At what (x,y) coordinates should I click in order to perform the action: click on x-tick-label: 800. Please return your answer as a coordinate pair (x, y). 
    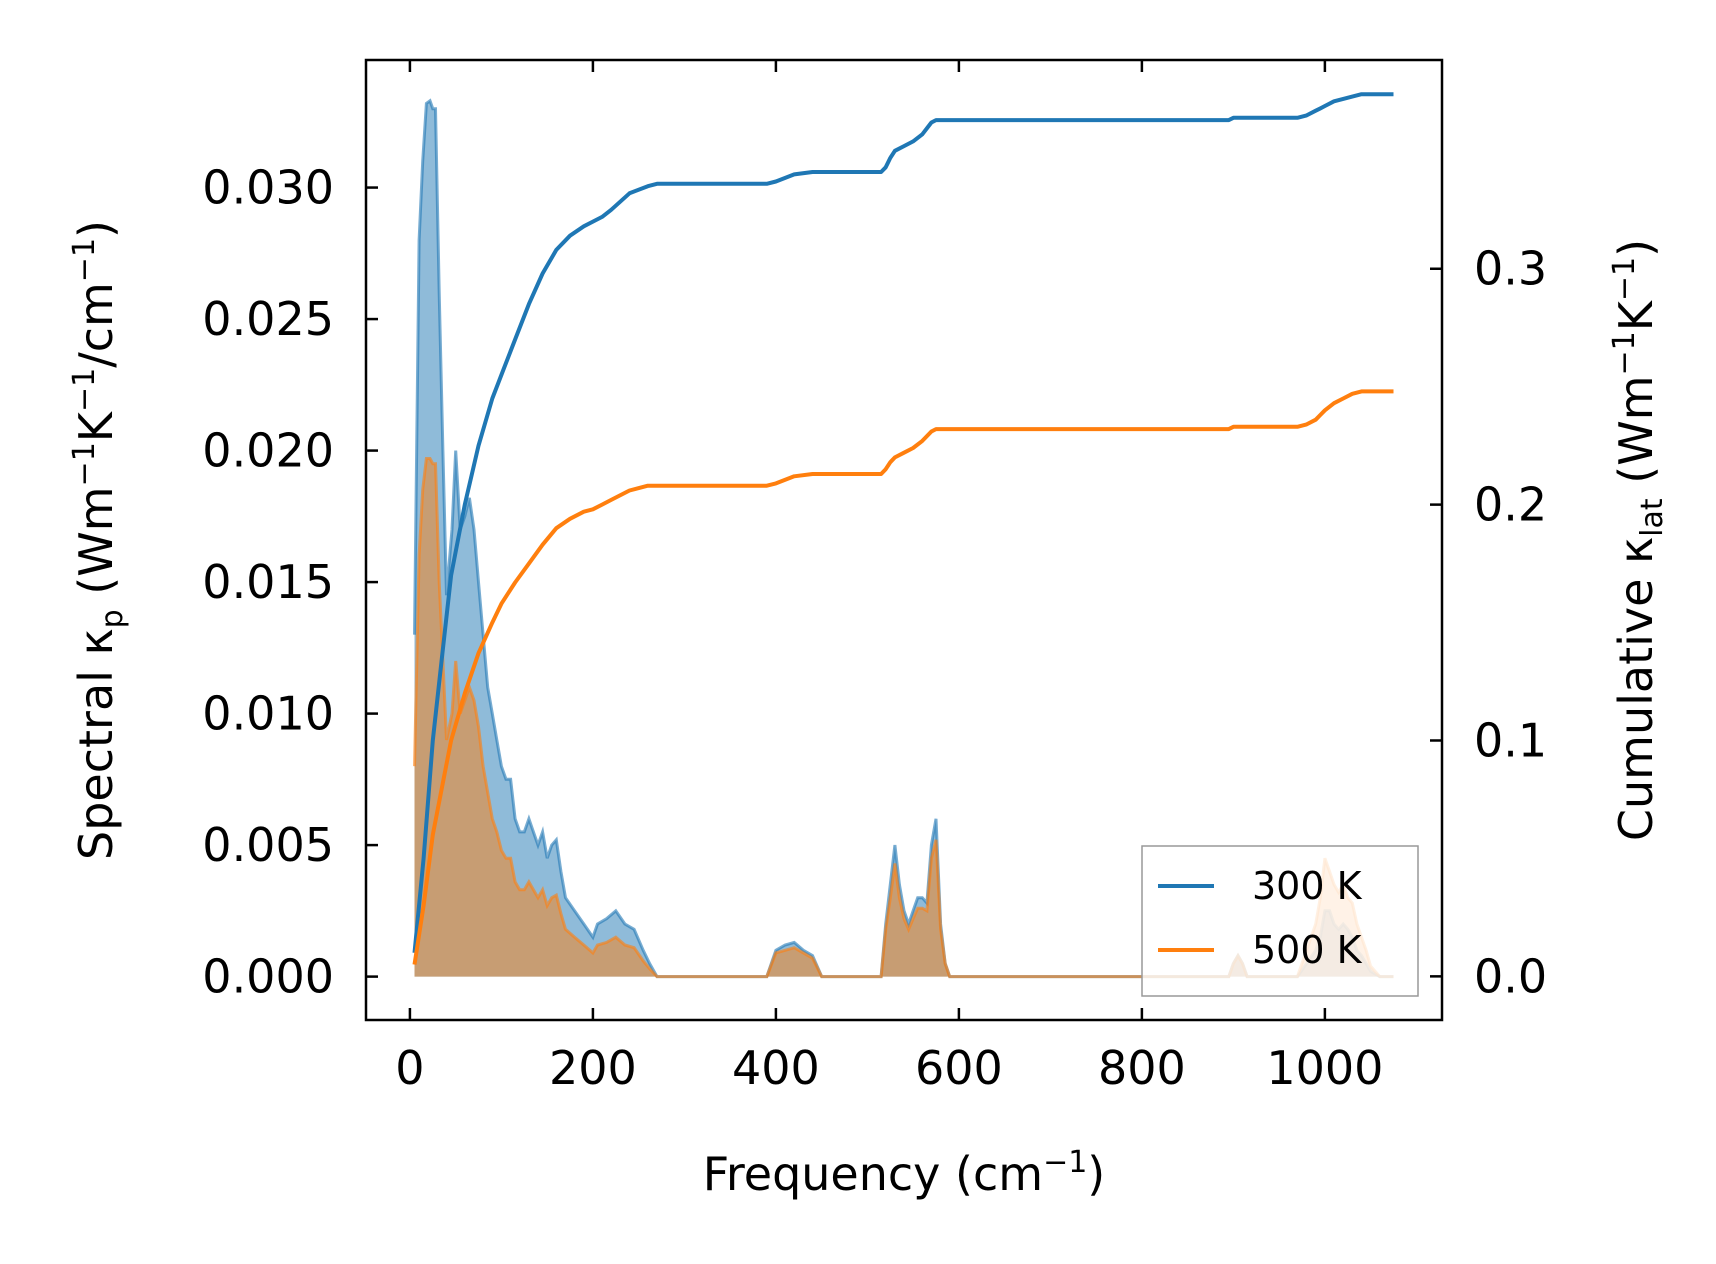
    Looking at the image, I should click on (1142, 1068).